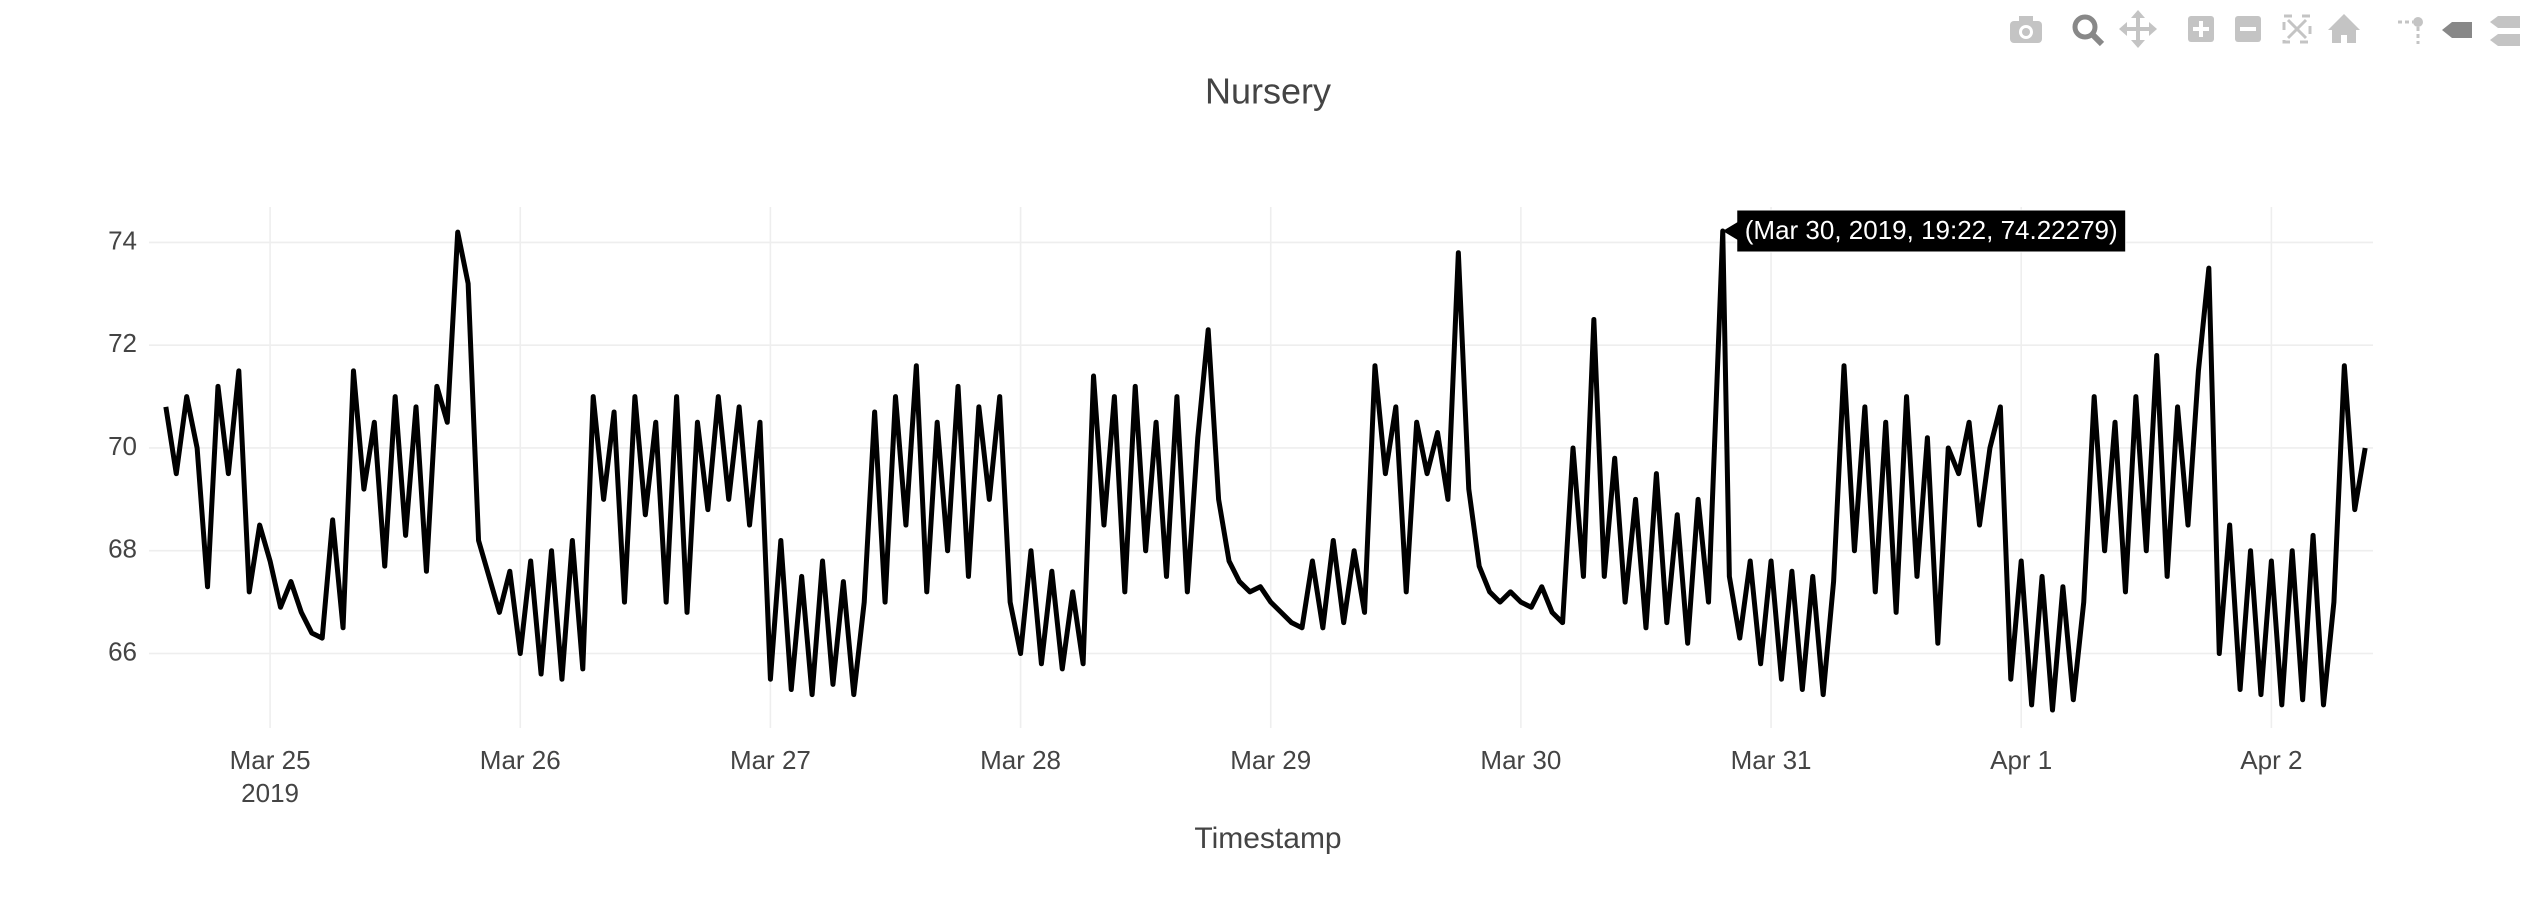 This screenshot has height=918, width=2538. Describe the element at coordinates (270, 760) in the screenshot. I see `x-tick-label: Mar 25` at that location.